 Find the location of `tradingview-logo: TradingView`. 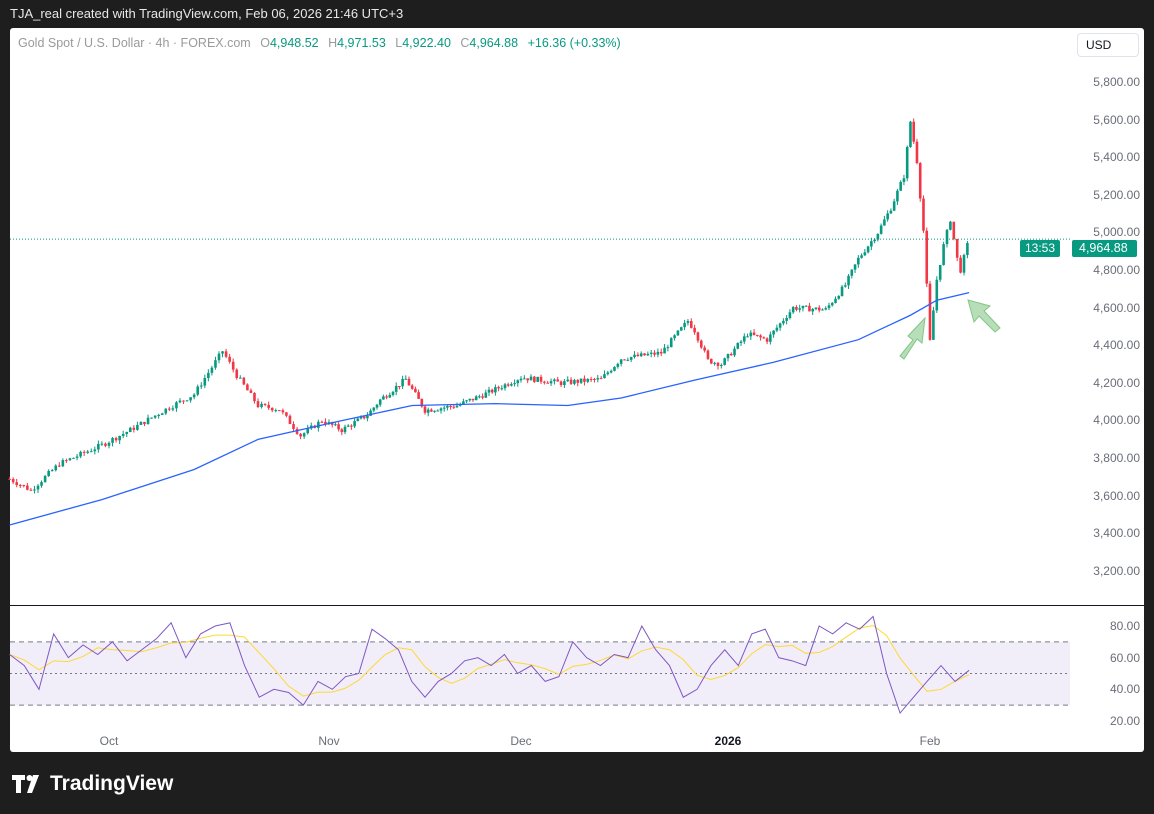

tradingview-logo: TradingView is located at coordinates (92, 784).